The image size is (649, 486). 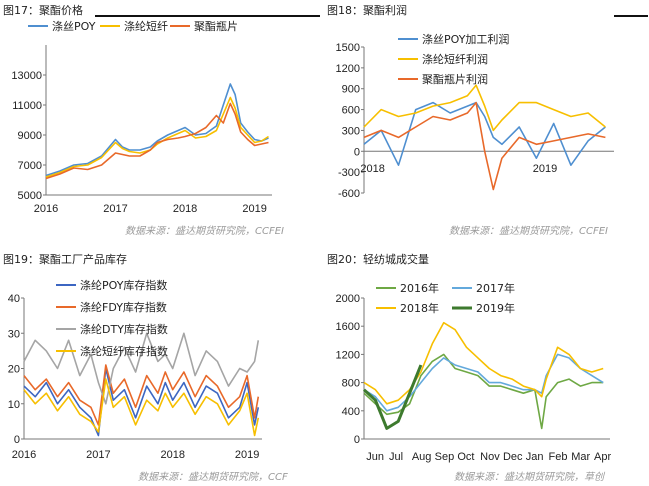 What do you see at coordinates (124, 329) in the screenshot?
I see `legend-label: 涤纶DTY库存指数` at bounding box center [124, 329].